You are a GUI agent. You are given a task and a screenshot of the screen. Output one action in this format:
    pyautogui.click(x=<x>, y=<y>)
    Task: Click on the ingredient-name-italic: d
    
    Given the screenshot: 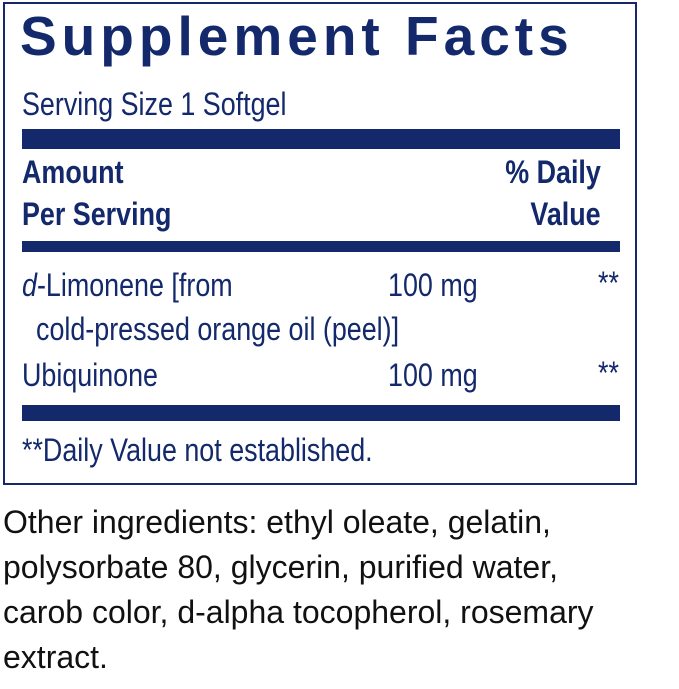 What is the action you would take?
    pyautogui.click(x=29, y=285)
    